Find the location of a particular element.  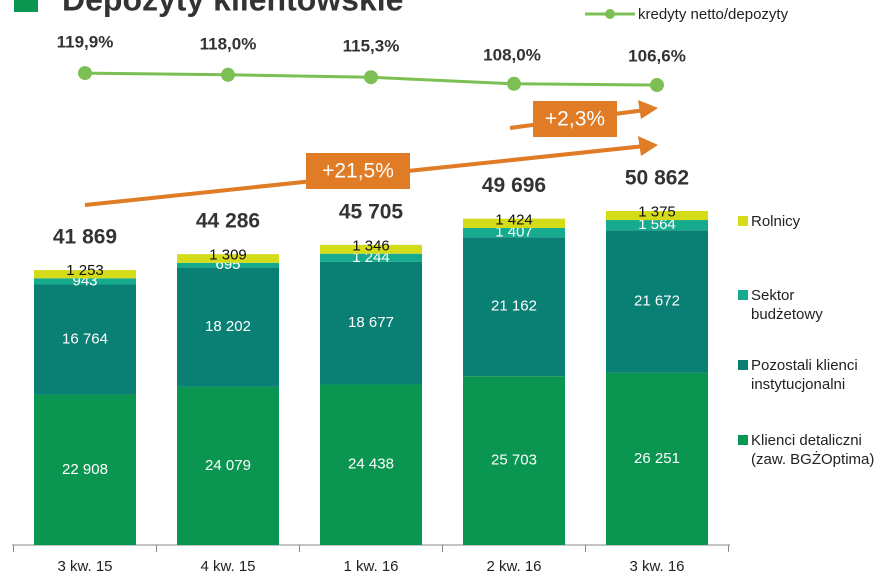

data-label: 25 703 is located at coordinates (514, 460).